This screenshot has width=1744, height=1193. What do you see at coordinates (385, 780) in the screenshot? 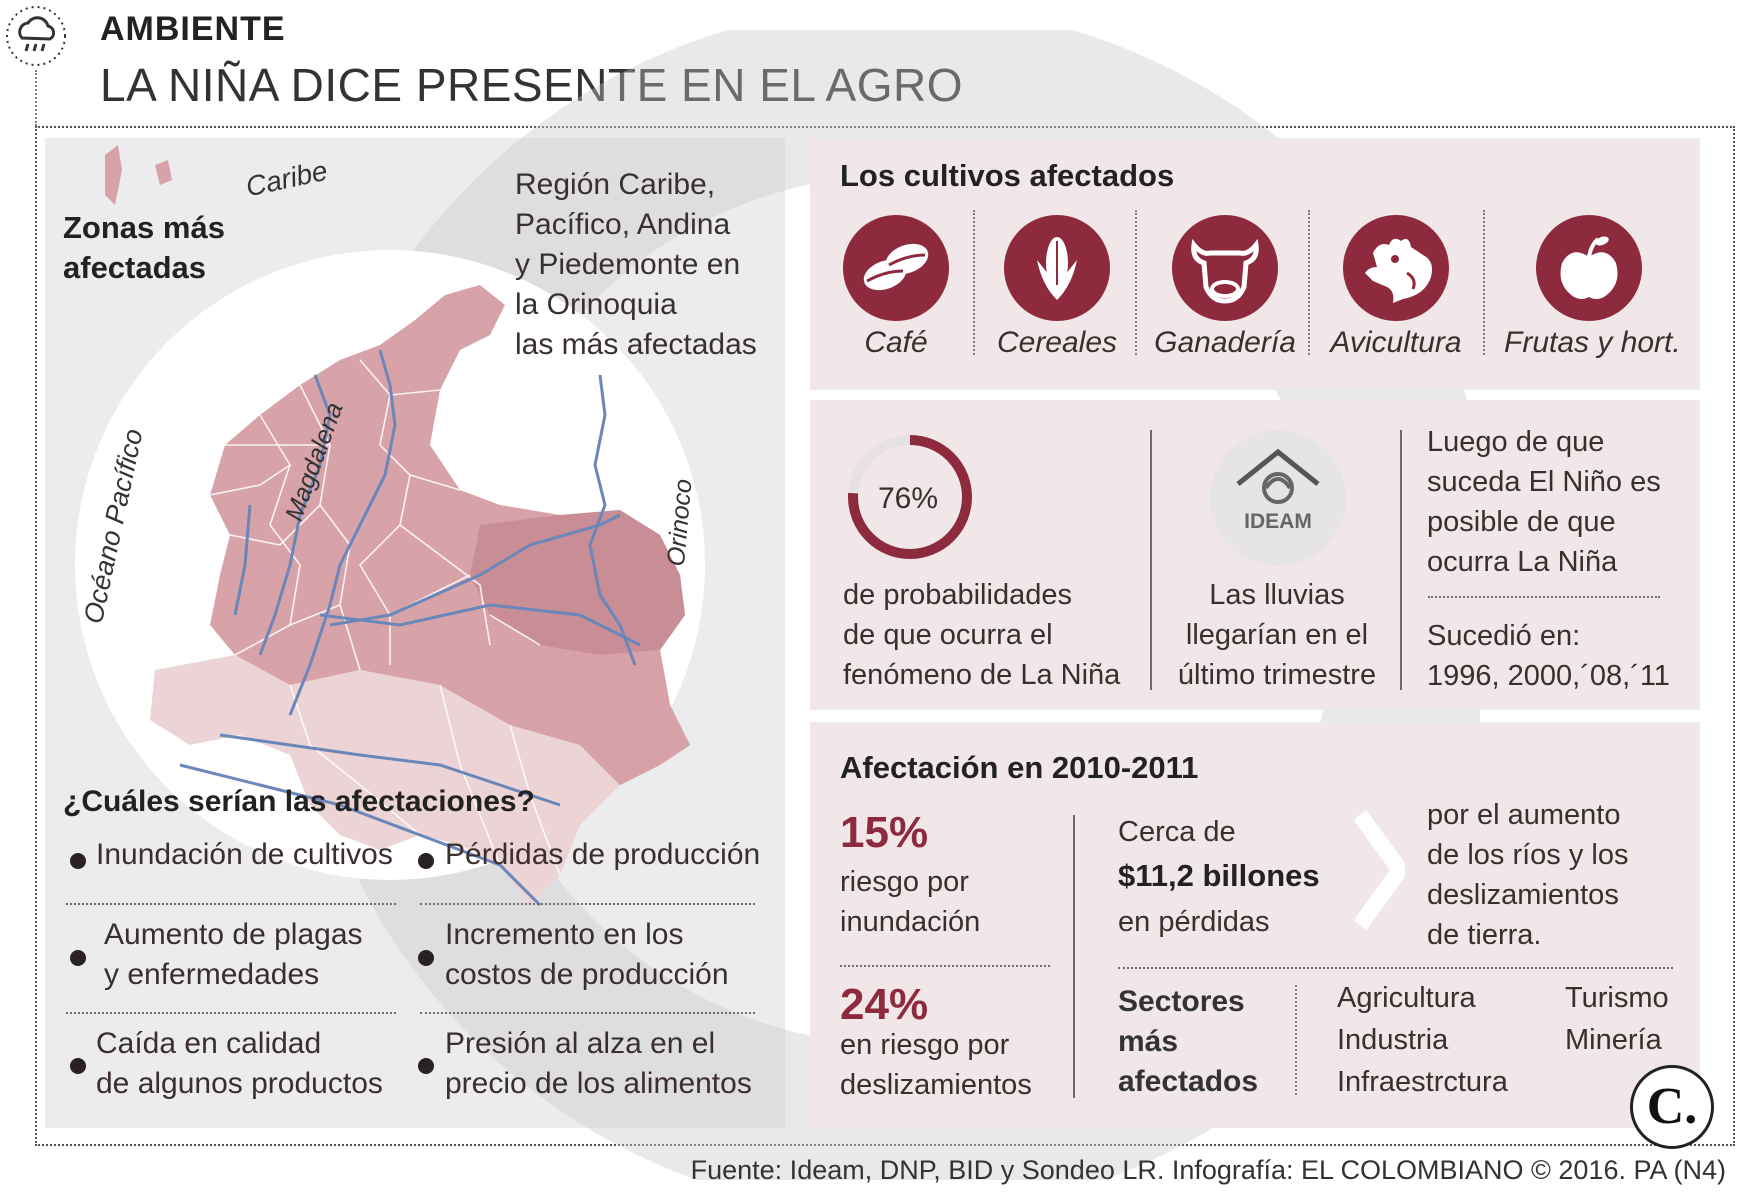
I see `map-region-south` at bounding box center [385, 780].